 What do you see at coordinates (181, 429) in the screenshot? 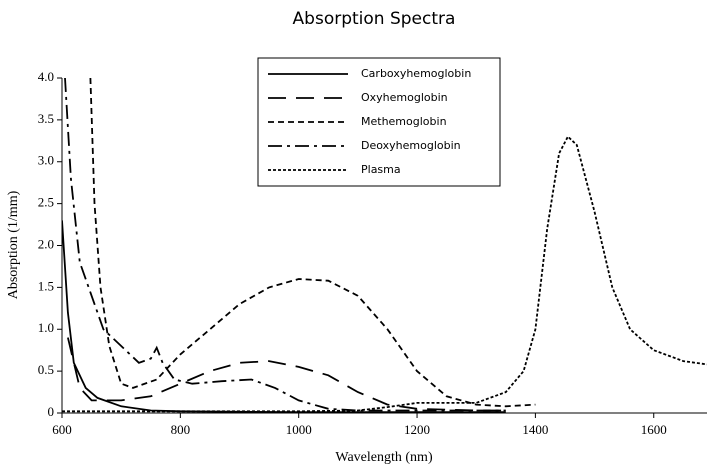
I see `x-tick-label: 800` at bounding box center [181, 429].